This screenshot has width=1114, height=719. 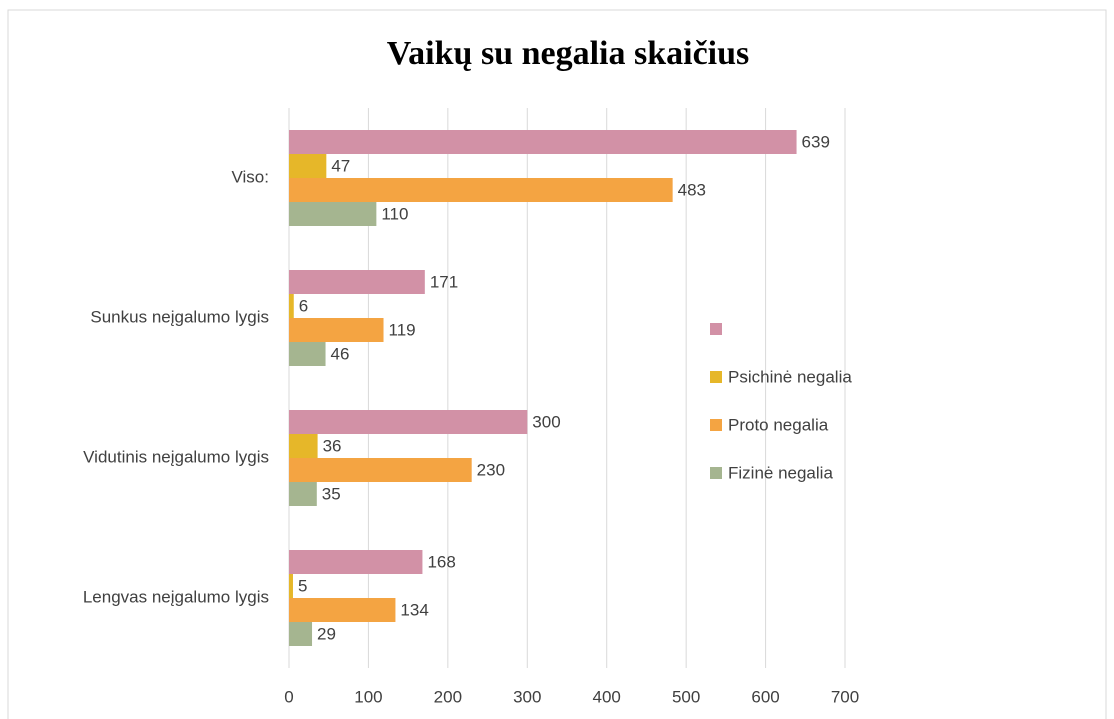 What do you see at coordinates (780, 472) in the screenshot?
I see `legend-label: Fizinė negalia` at bounding box center [780, 472].